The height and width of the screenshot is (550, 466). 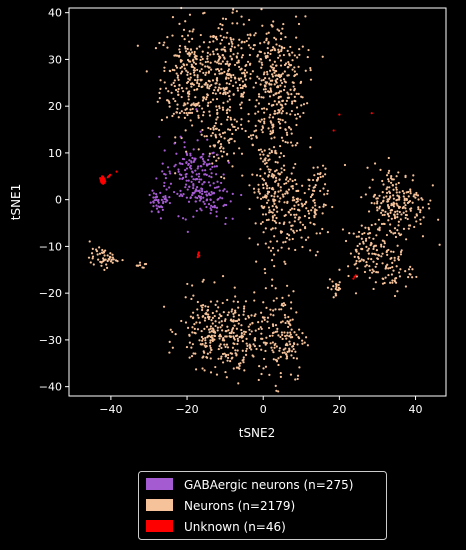 What do you see at coordinates (16, 202) in the screenshot?
I see `y-axis-label: tSNE1` at bounding box center [16, 202].